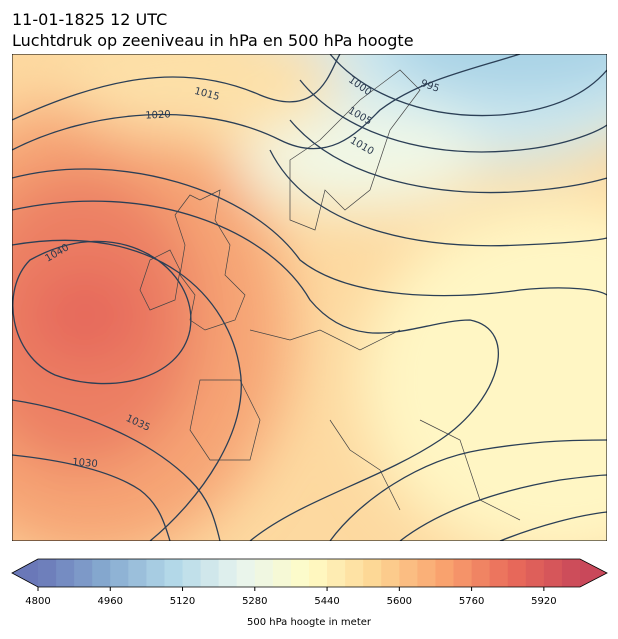  Describe the element at coordinates (110, 601) in the screenshot. I see `colorbar-tick-label: 4960` at that location.